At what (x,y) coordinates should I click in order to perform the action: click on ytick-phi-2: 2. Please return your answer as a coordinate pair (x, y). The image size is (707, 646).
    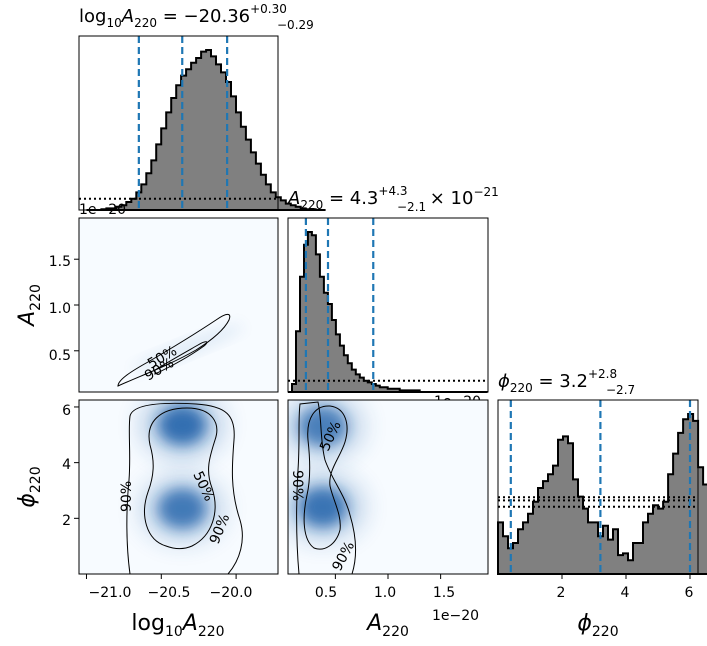
    Looking at the image, I should click on (66, 521).